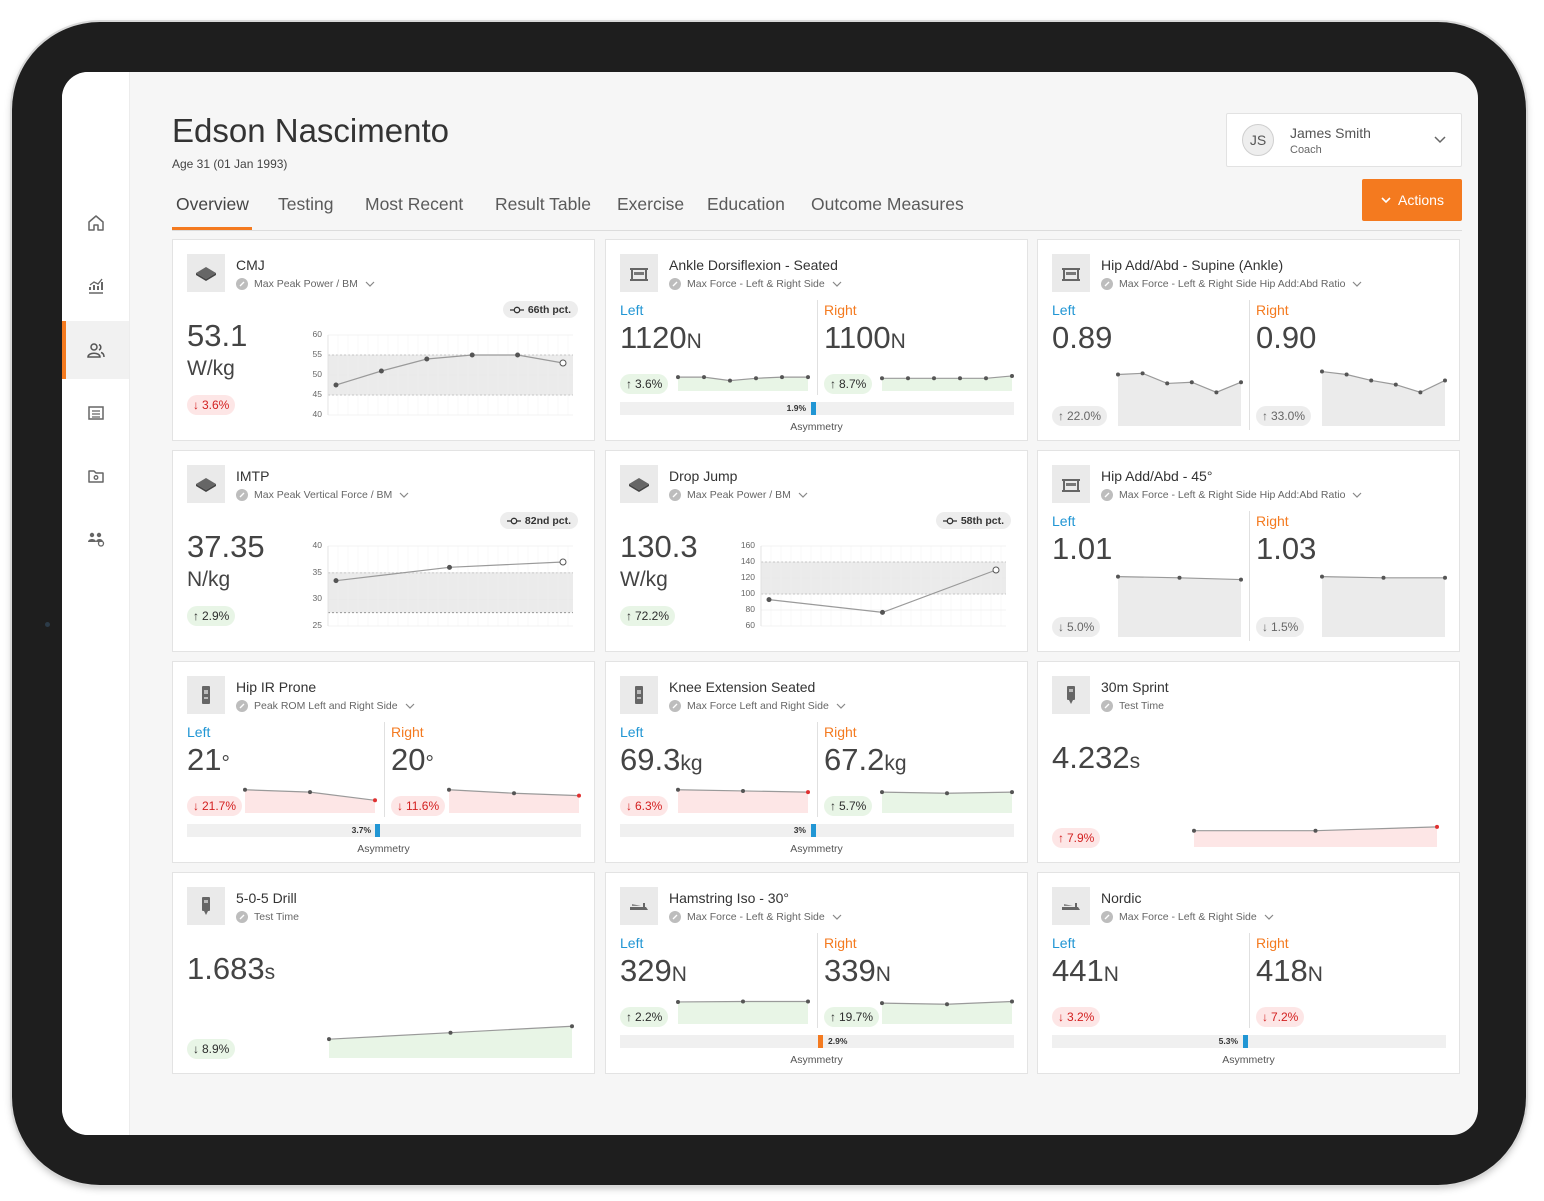 This screenshot has height=1201, width=1544. Describe the element at coordinates (1249, 1041) in the screenshot. I see `asymmetry-bar: 5.3%` at that location.